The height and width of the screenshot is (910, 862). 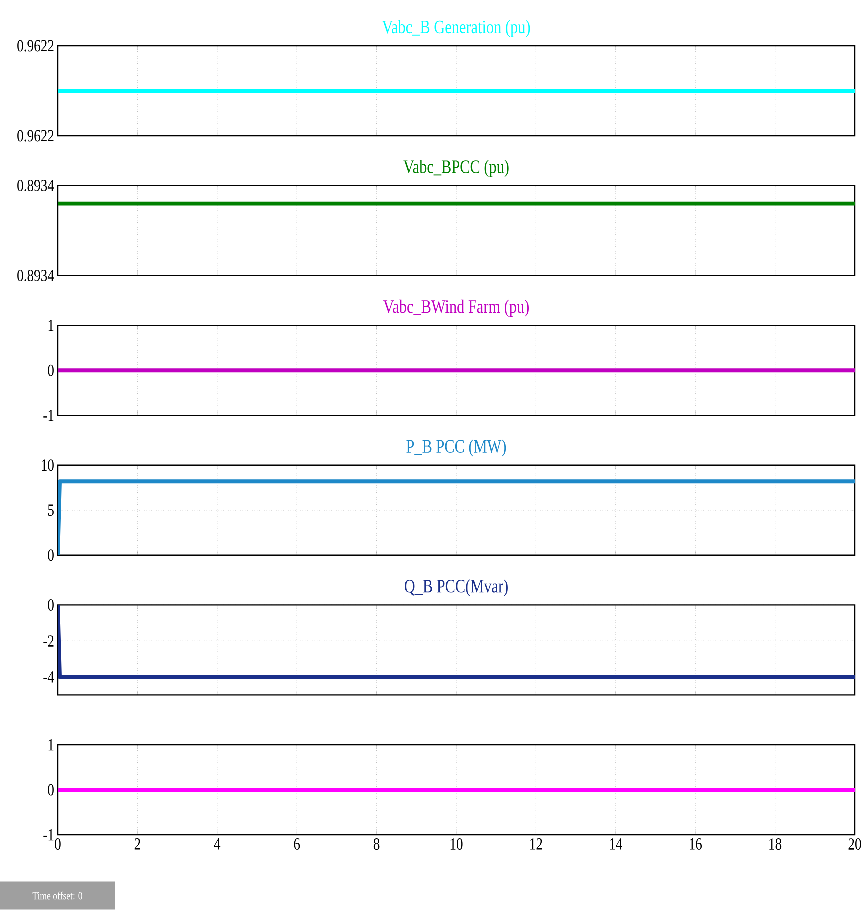 What do you see at coordinates (48, 466) in the screenshot?
I see `y-tick-label: 10` at bounding box center [48, 466].